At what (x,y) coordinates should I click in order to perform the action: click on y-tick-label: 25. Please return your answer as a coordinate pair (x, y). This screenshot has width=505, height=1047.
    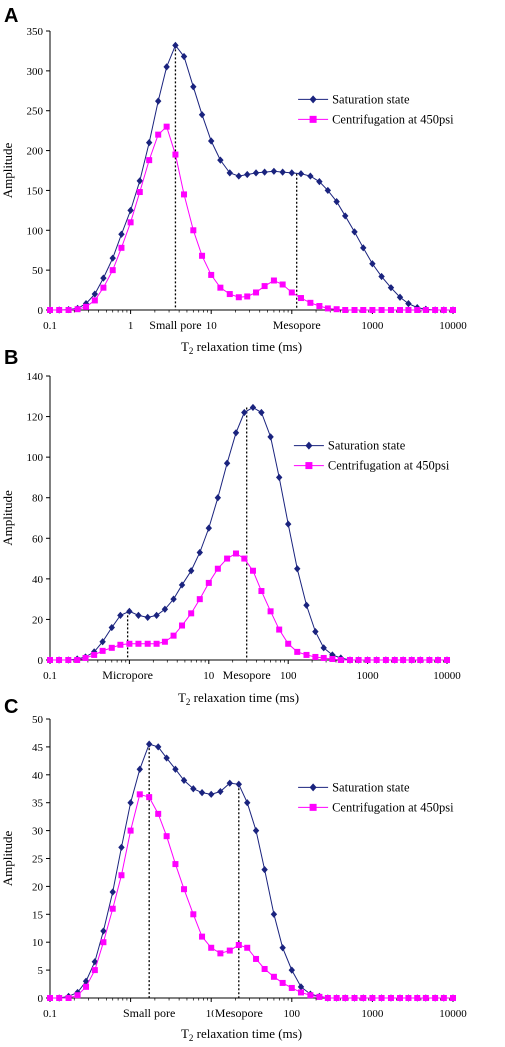
    Looking at the image, I should click on (38, 860).